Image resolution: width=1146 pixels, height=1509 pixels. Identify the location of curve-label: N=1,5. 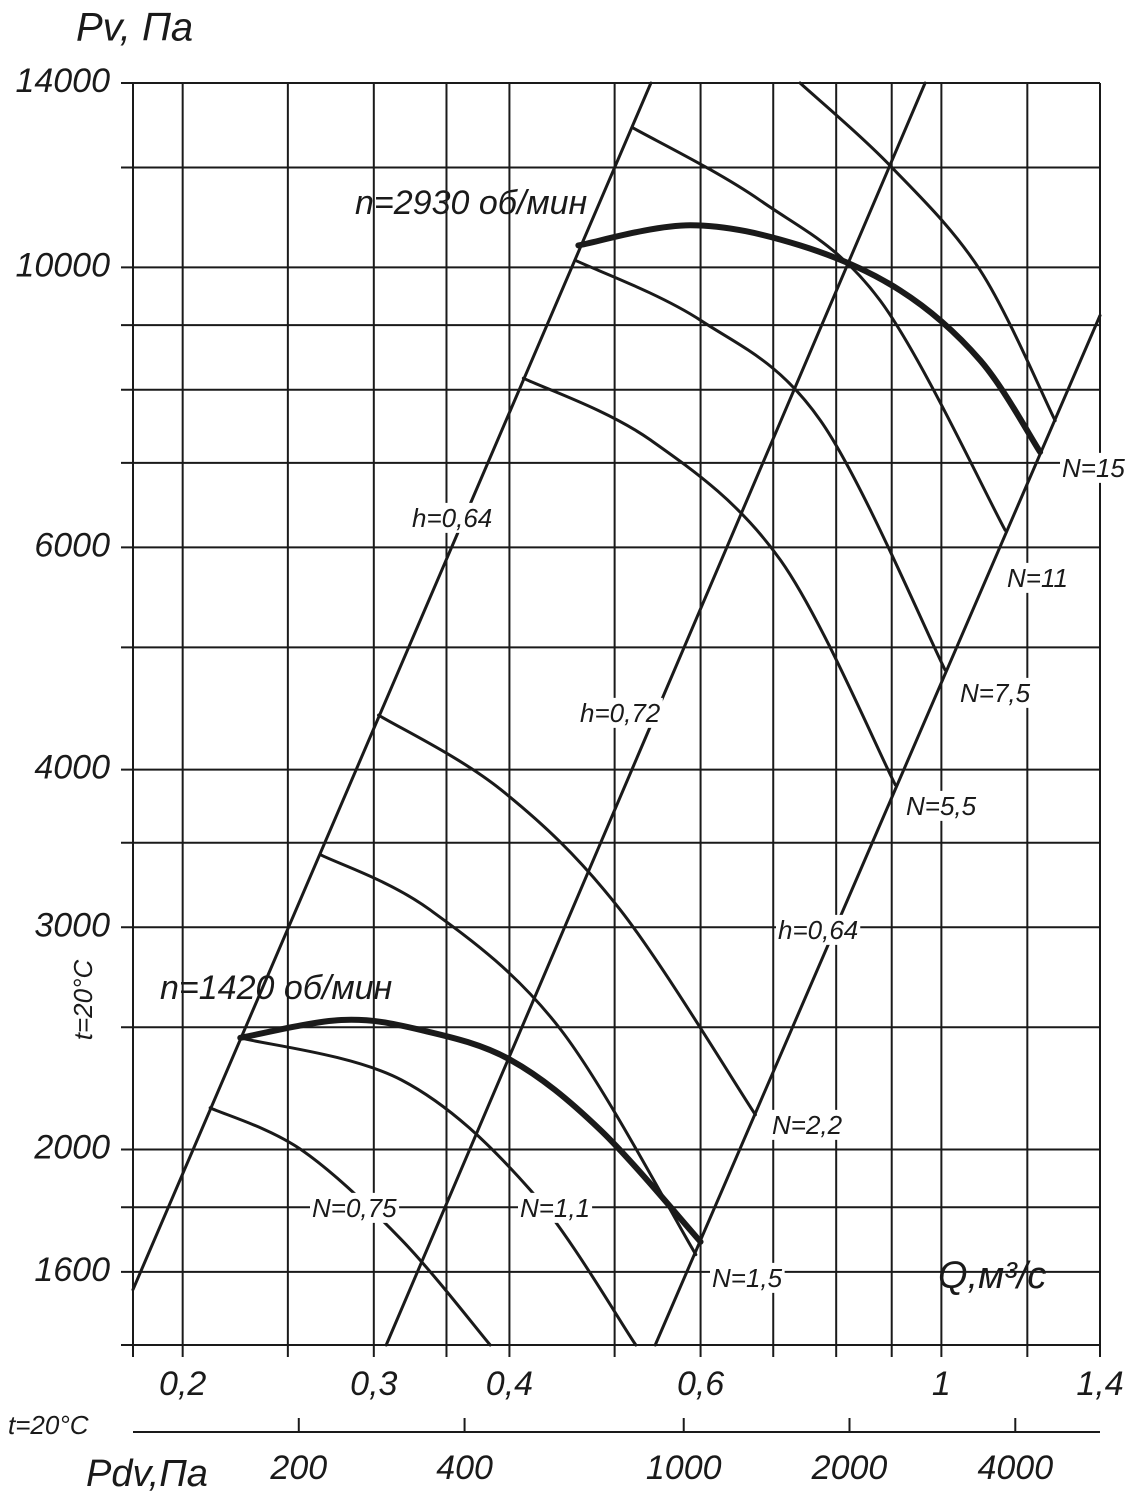
(747, 1278).